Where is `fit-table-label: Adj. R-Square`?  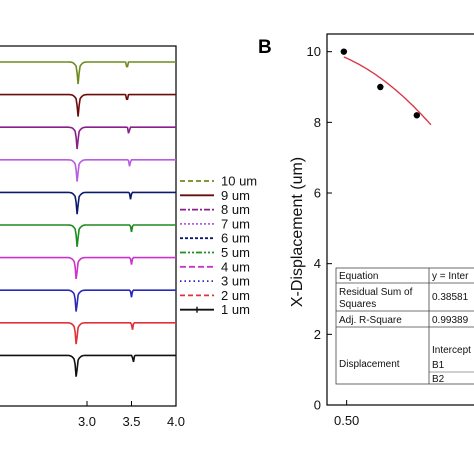 fit-table-label: Adj. R-Square is located at coordinates (370, 320).